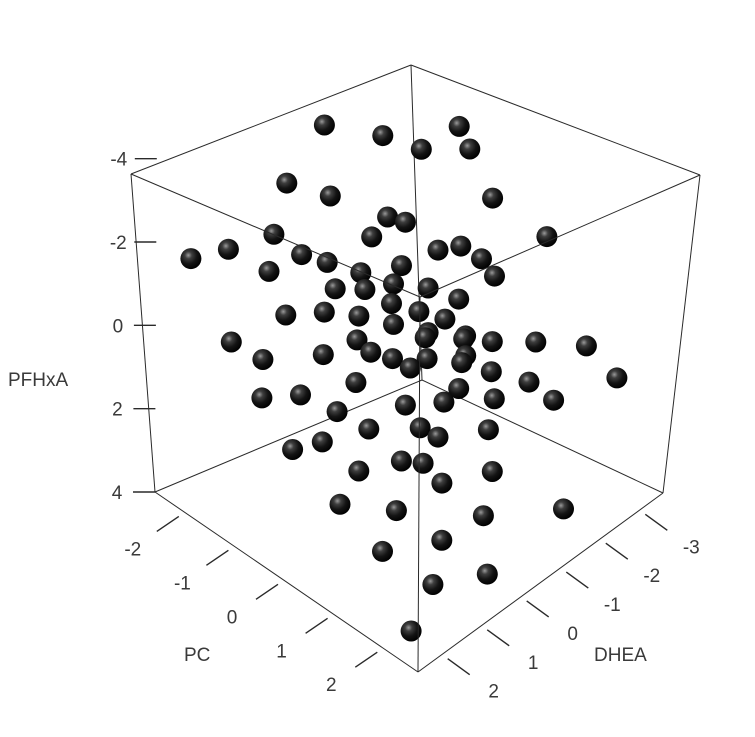  I want to click on pfhxa-tick-label: -4, so click(118, 160).